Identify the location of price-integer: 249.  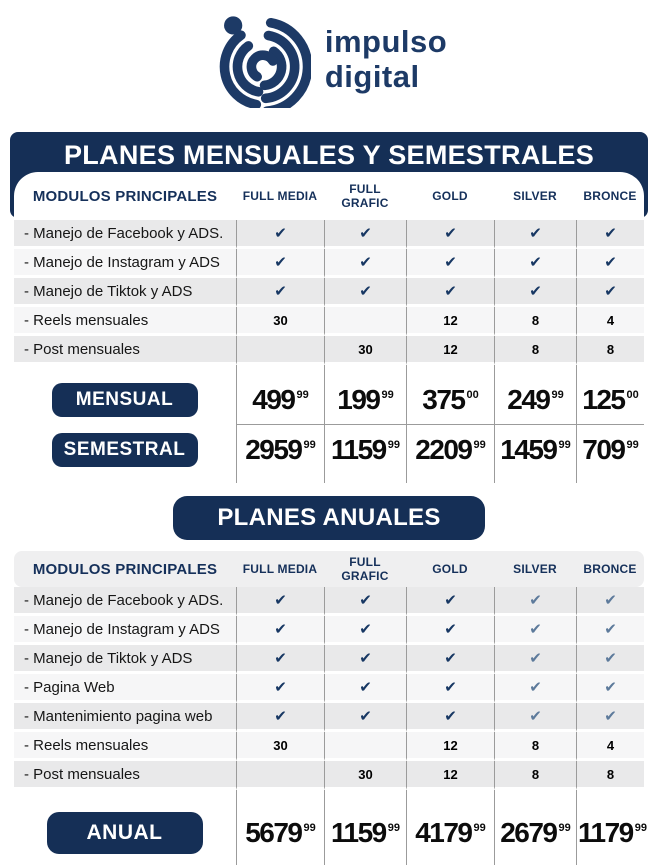
(529, 399).